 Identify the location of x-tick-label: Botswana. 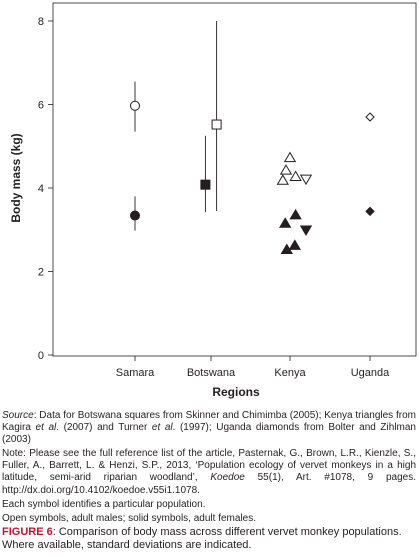
(211, 373).